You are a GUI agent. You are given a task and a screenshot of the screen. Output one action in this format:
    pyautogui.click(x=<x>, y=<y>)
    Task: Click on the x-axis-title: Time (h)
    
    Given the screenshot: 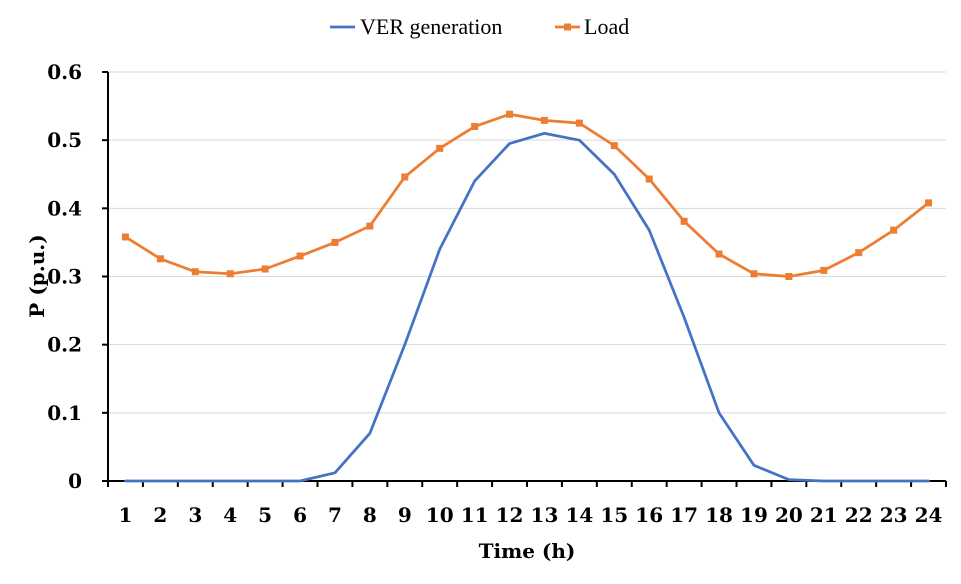 What is the action you would take?
    pyautogui.click(x=527, y=551)
    